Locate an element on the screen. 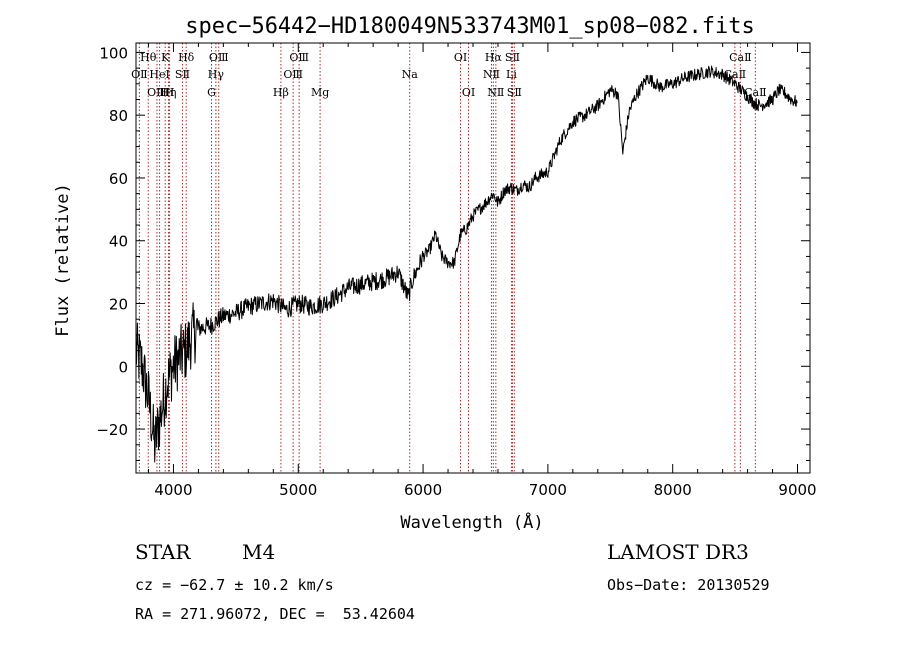  marker-label-5: Hη is located at coordinates (168, 92).